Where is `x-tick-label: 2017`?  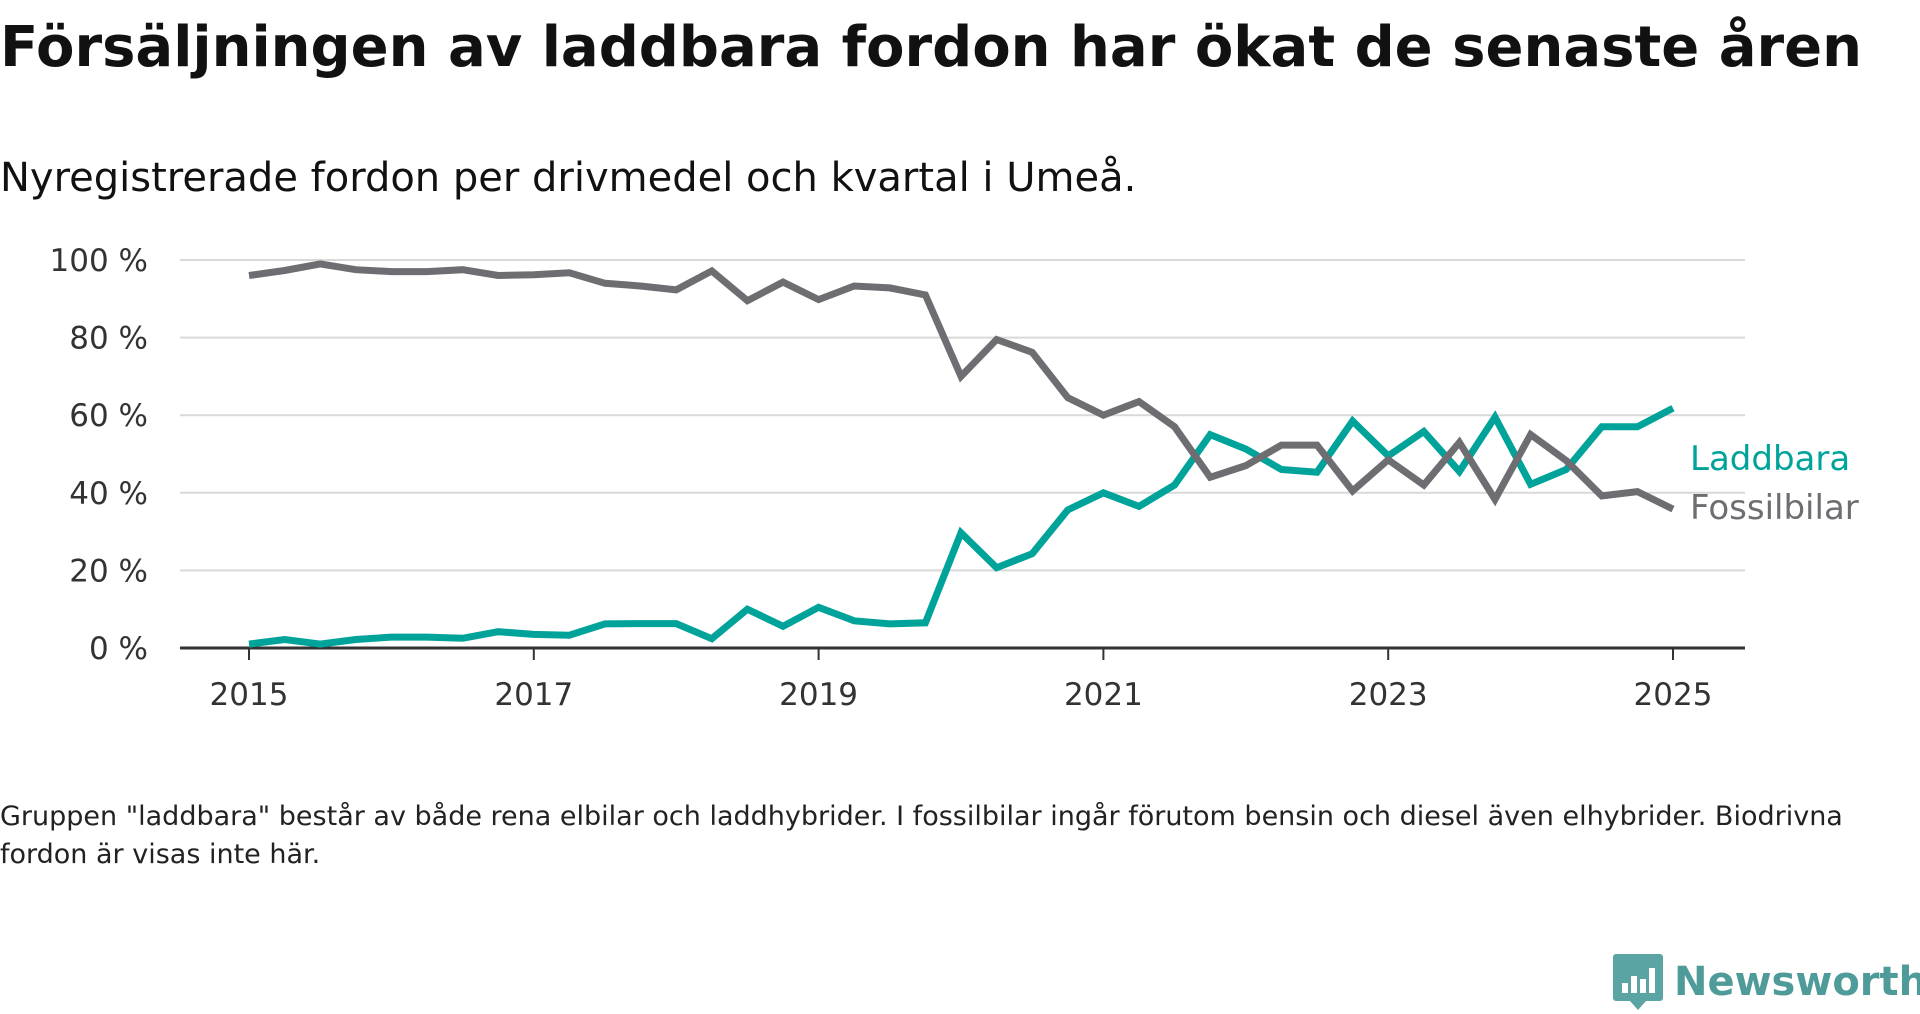
x-tick-label: 2017 is located at coordinates (533, 695).